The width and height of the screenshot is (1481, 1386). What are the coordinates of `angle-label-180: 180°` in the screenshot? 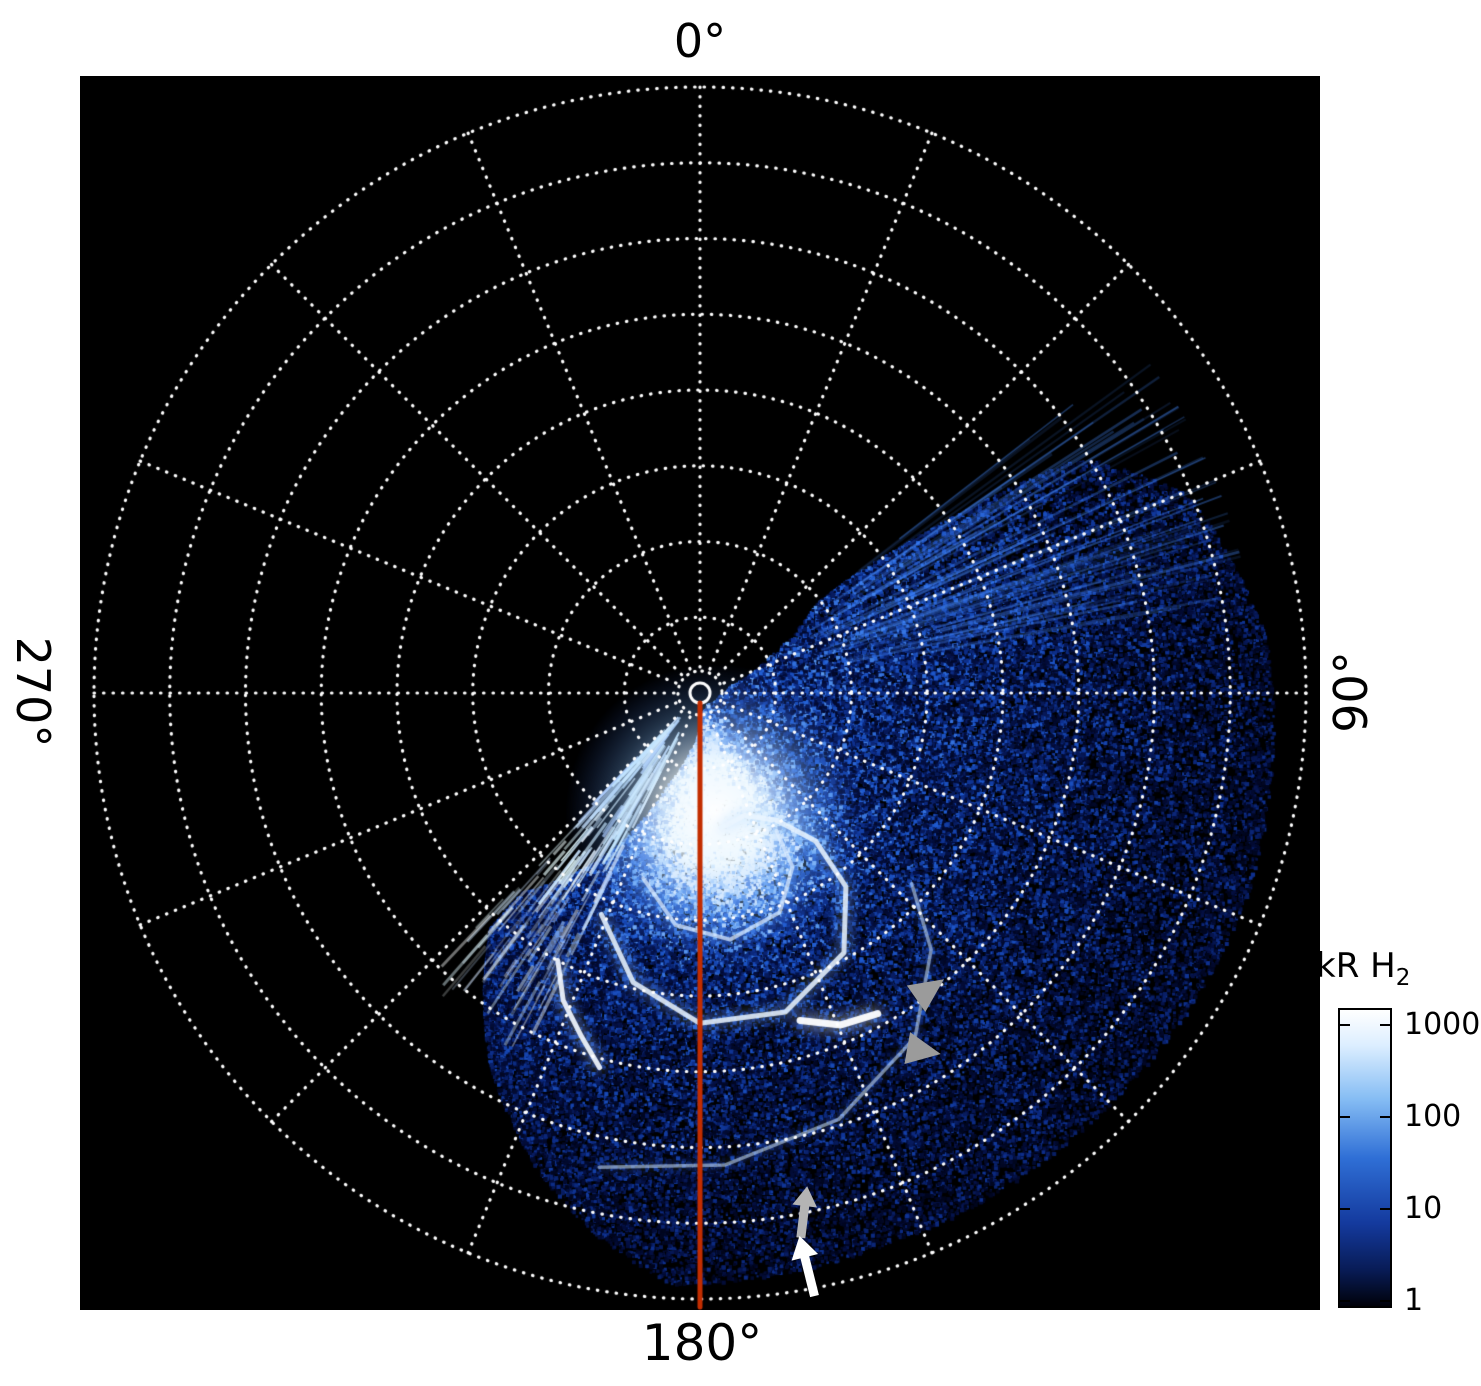 It's located at (702, 1343).